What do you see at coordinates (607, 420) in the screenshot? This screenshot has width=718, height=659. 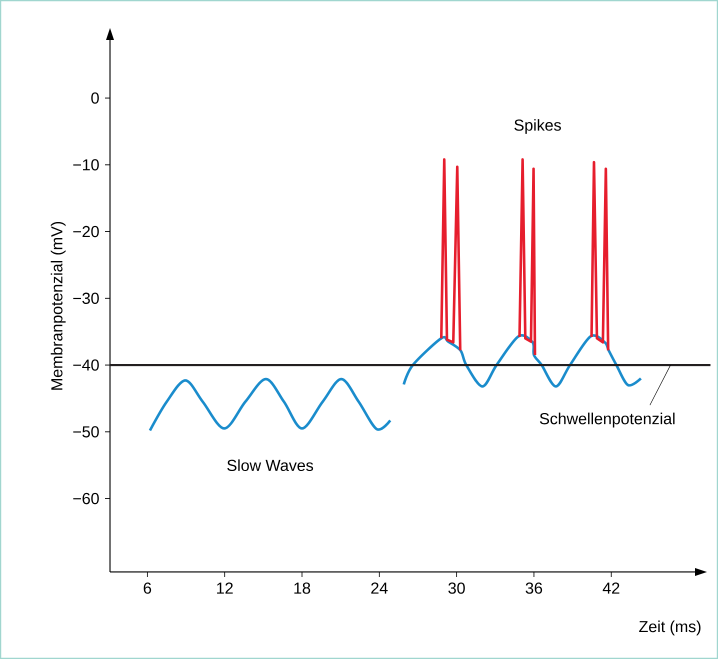 I see `ref-line-label: Schwellenpotenzial` at bounding box center [607, 420].